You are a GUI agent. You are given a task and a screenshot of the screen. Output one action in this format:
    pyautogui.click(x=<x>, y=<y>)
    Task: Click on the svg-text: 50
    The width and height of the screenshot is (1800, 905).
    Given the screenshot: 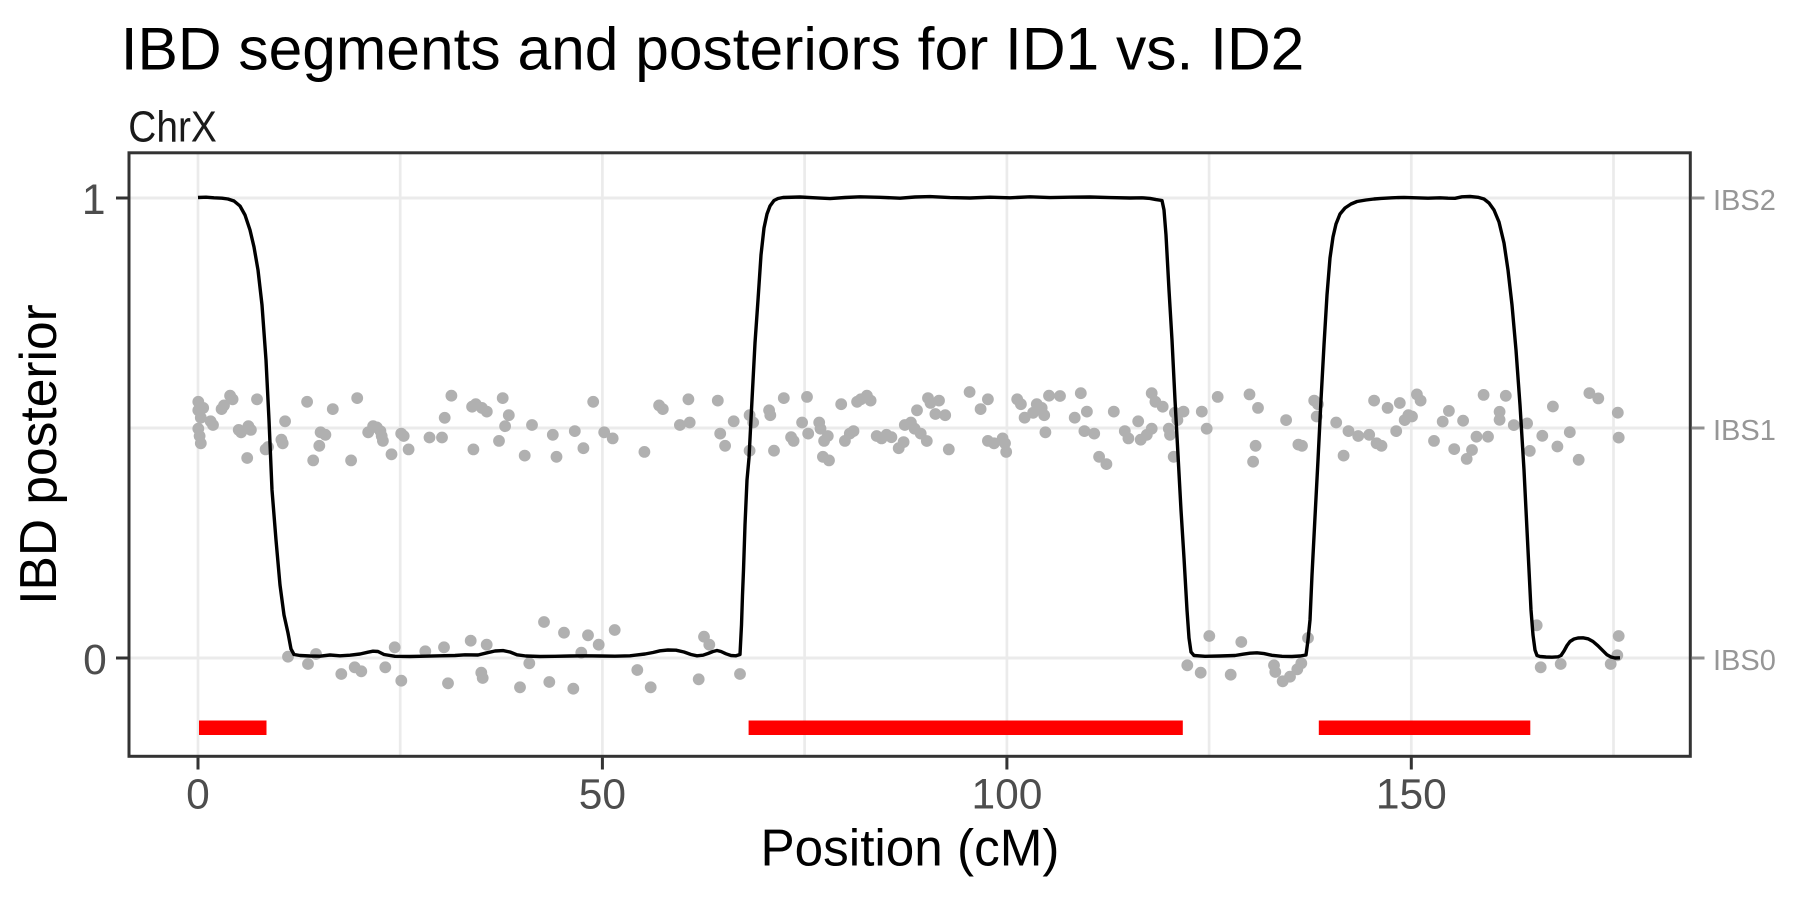 What is the action you would take?
    pyautogui.click(x=602, y=795)
    